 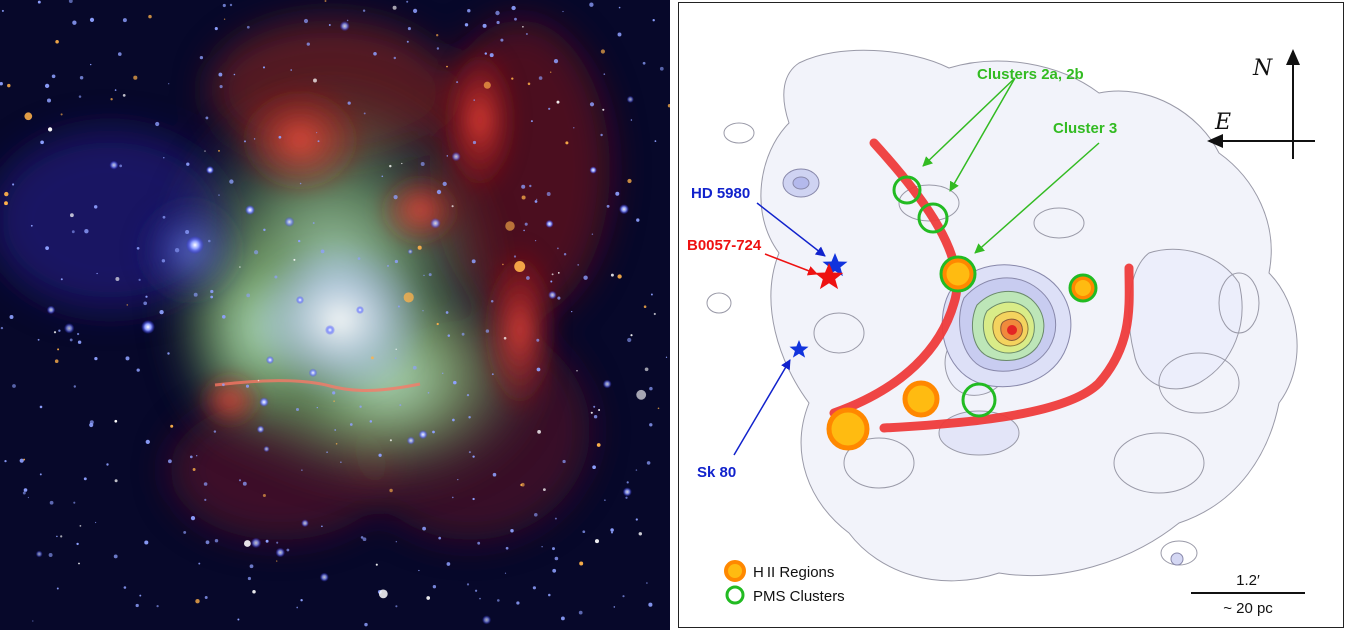 What do you see at coordinates (1248, 580) in the screenshot?
I see `scale-angular: 1.2′` at bounding box center [1248, 580].